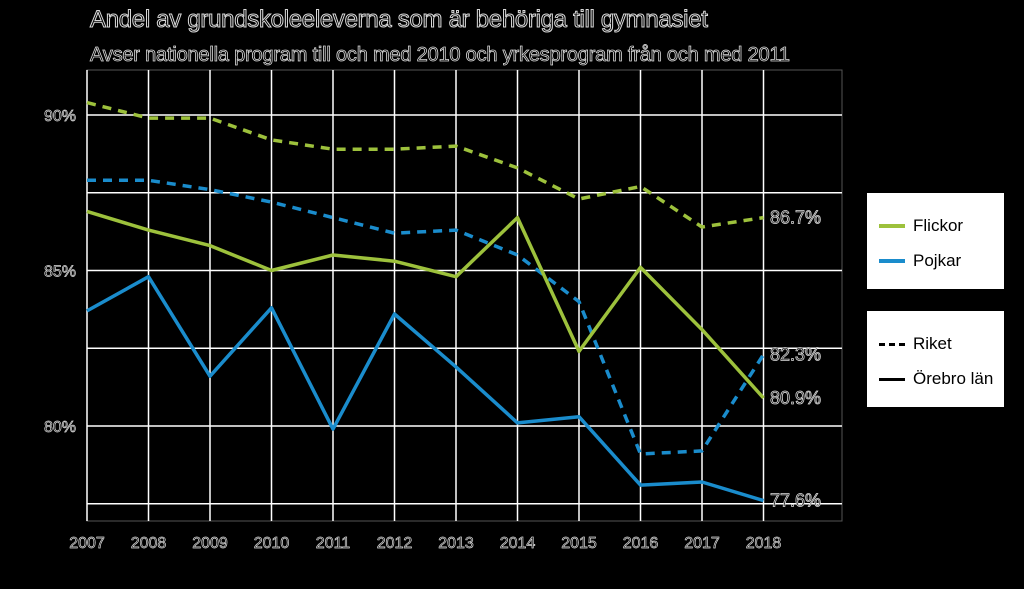  Describe the element at coordinates (935, 241) in the screenshot. I see `legend-gender: Flickor Pojkar` at that location.